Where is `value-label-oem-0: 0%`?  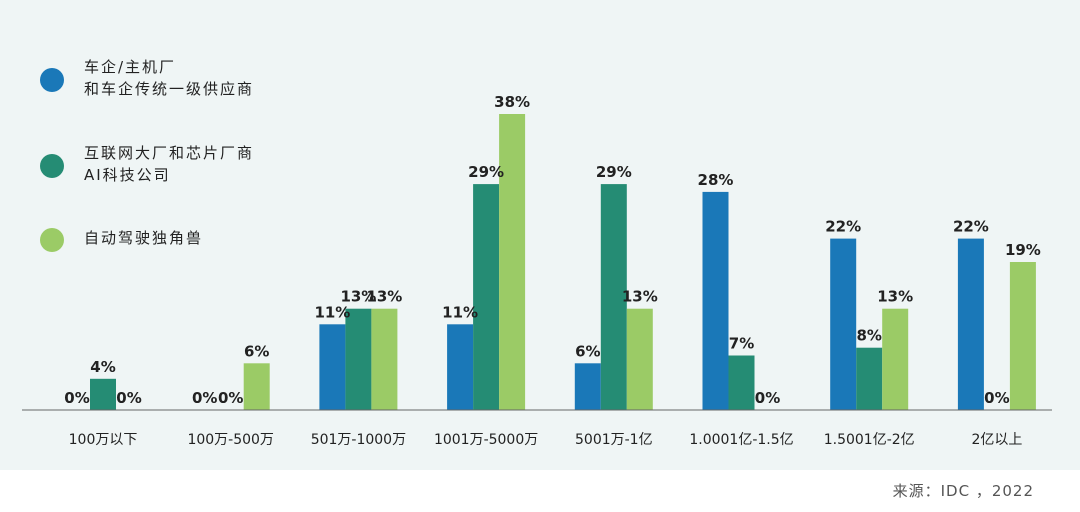 value-label-oem-0: 0% is located at coordinates (76, 398).